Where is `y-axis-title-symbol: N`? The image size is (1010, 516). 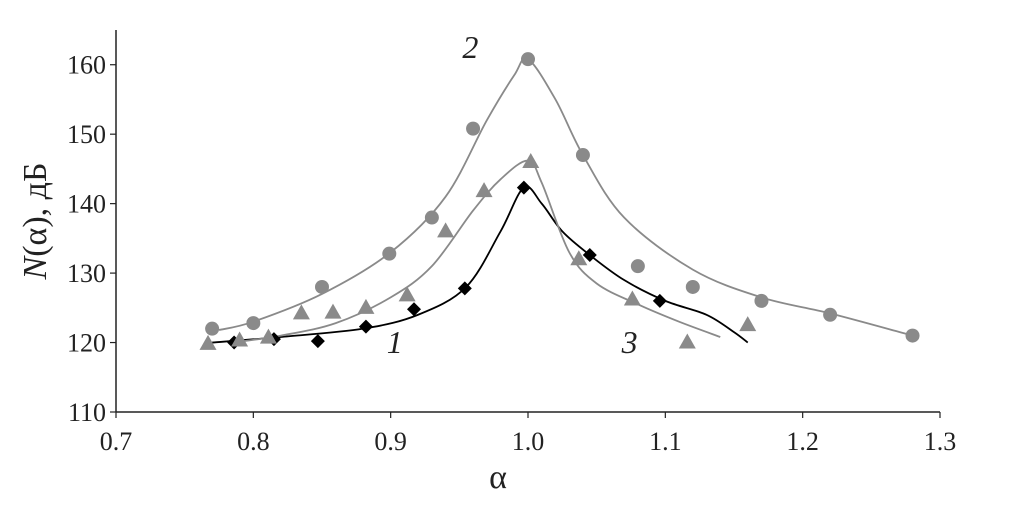 y-axis-title-symbol: N is located at coordinates (35, 267).